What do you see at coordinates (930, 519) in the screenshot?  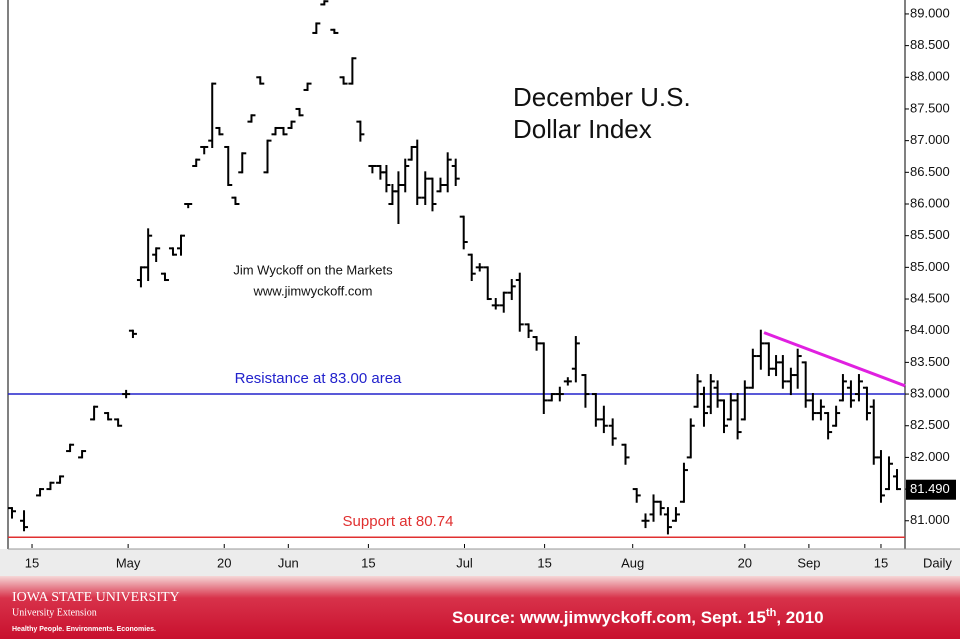 I see `y-tick-label: 81.000` at bounding box center [930, 519].